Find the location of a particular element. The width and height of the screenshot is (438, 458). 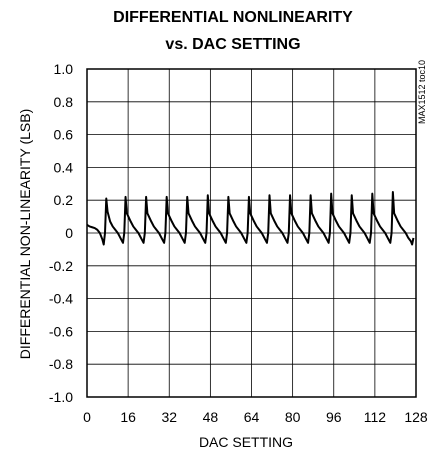

y-tick-label: -0.4 is located at coordinates (61, 299).